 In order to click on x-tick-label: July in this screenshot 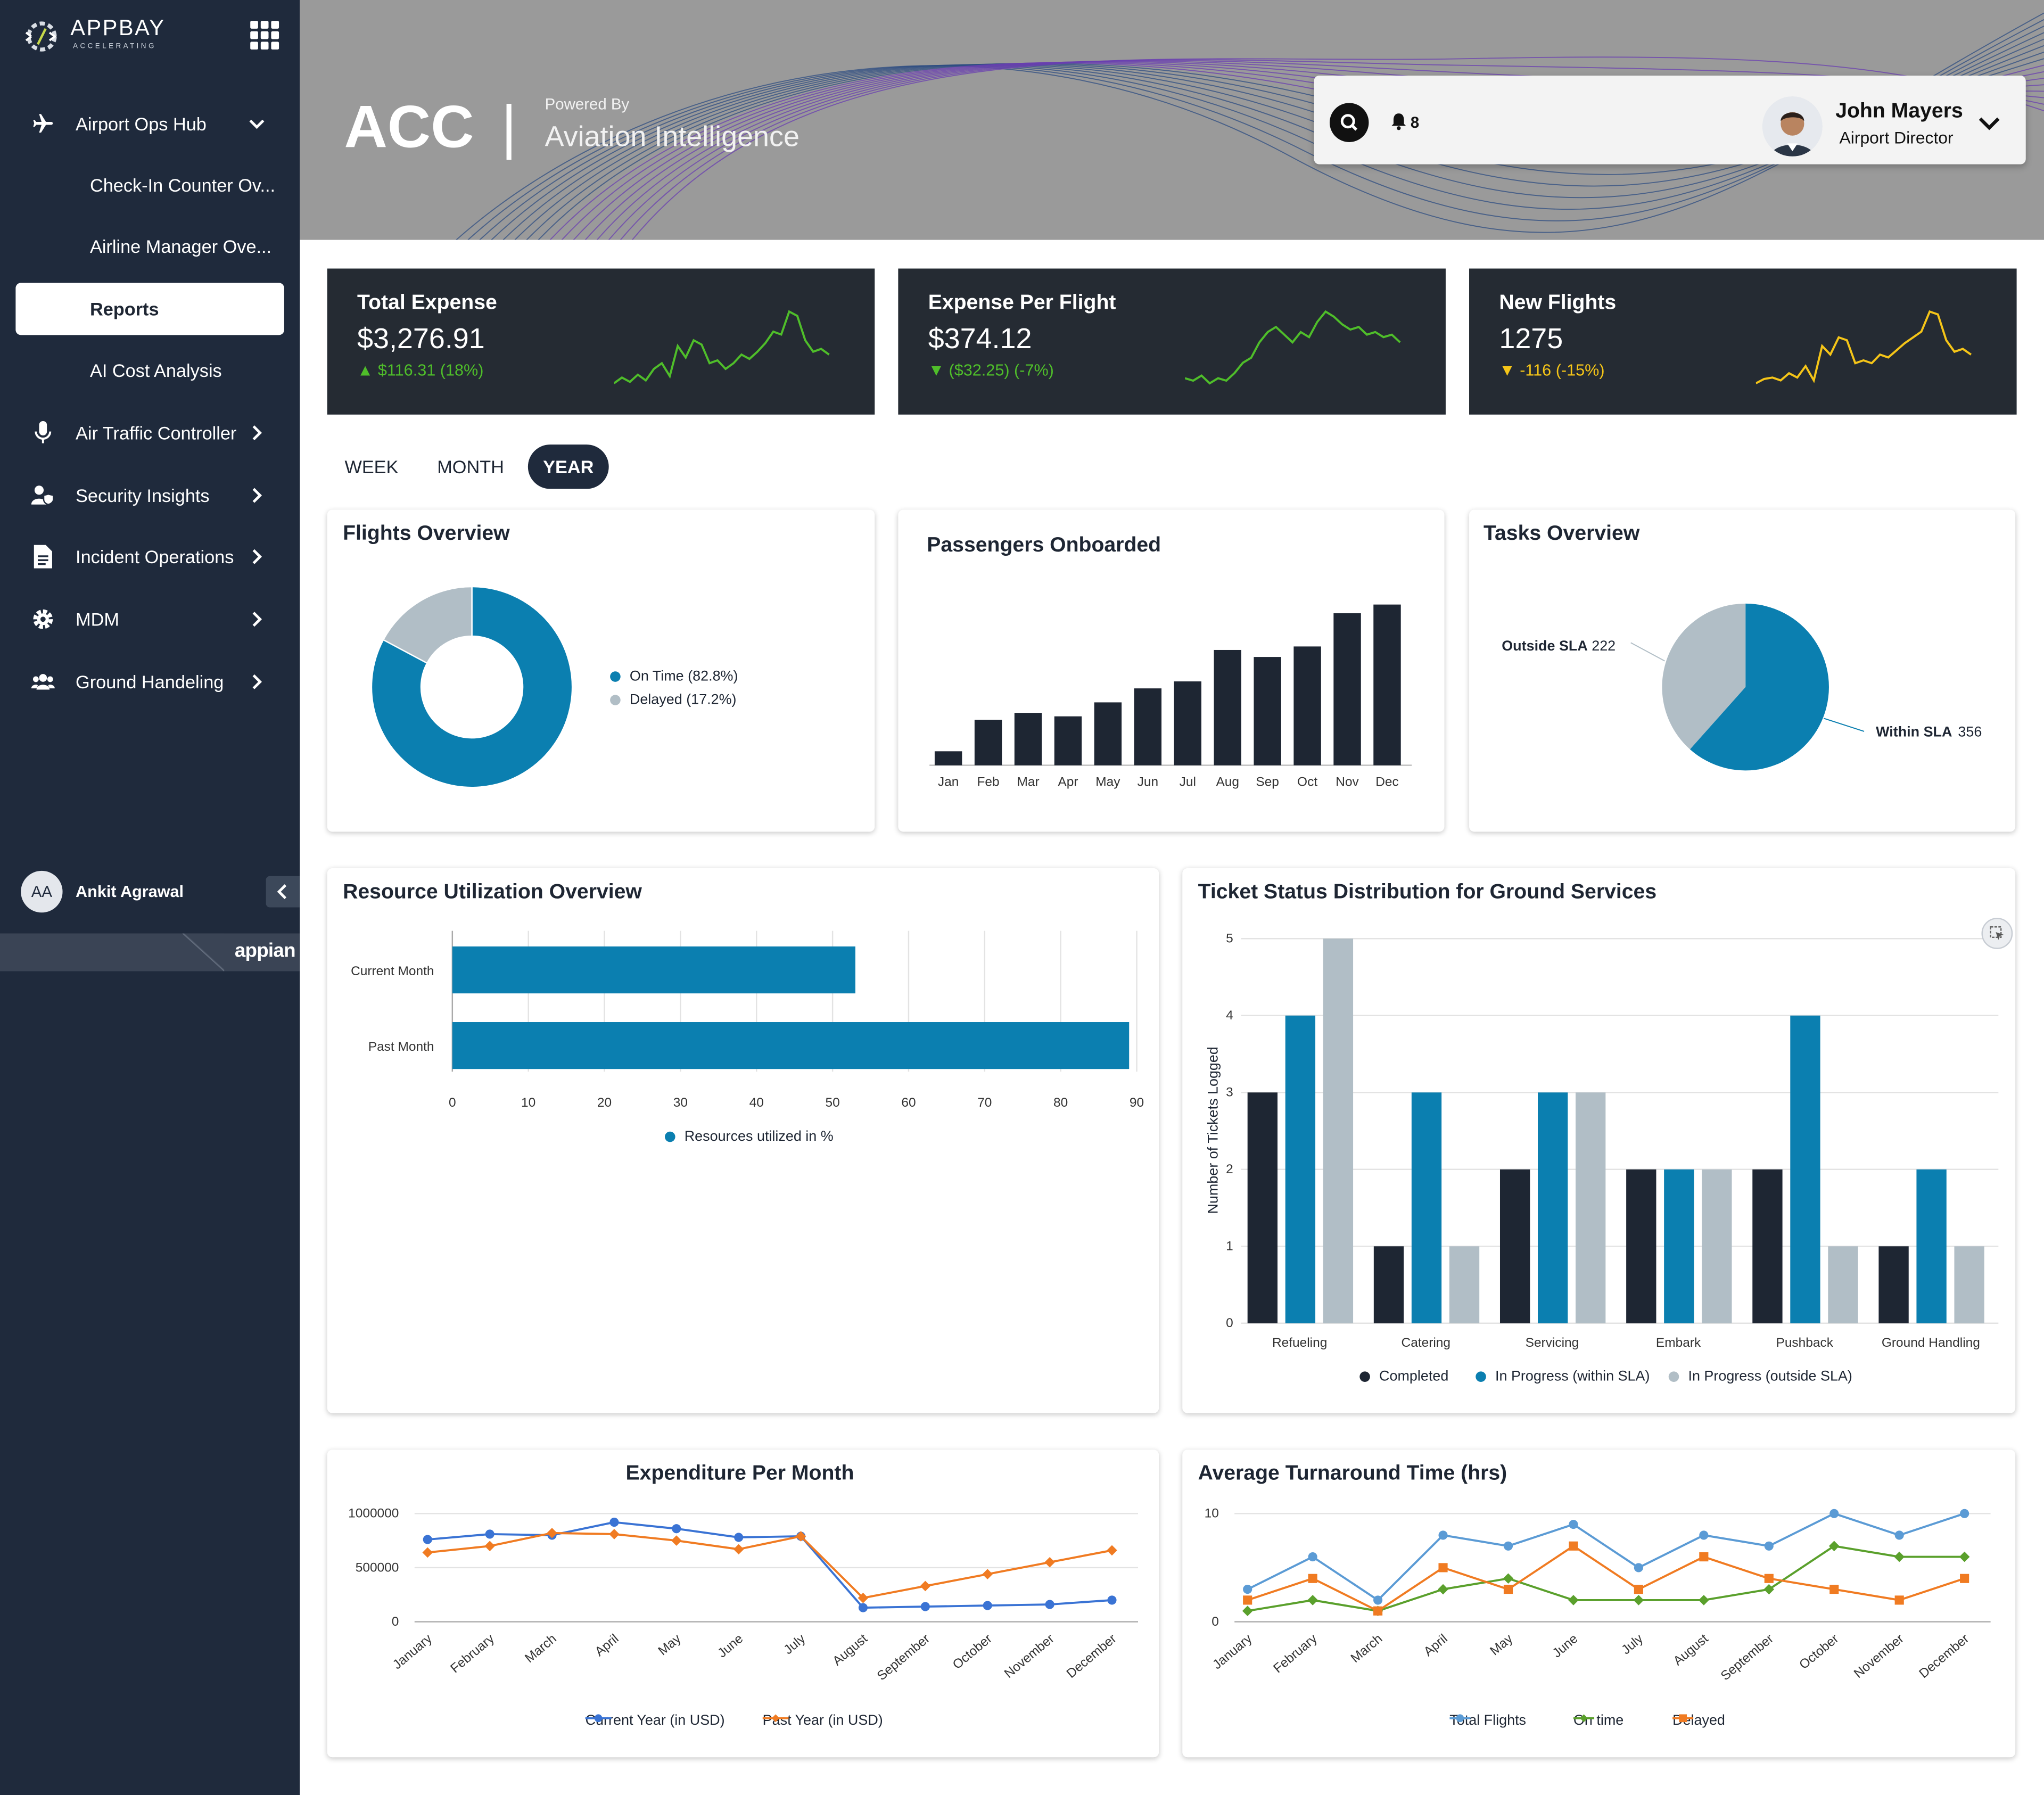, I will do `click(1632, 1644)`.